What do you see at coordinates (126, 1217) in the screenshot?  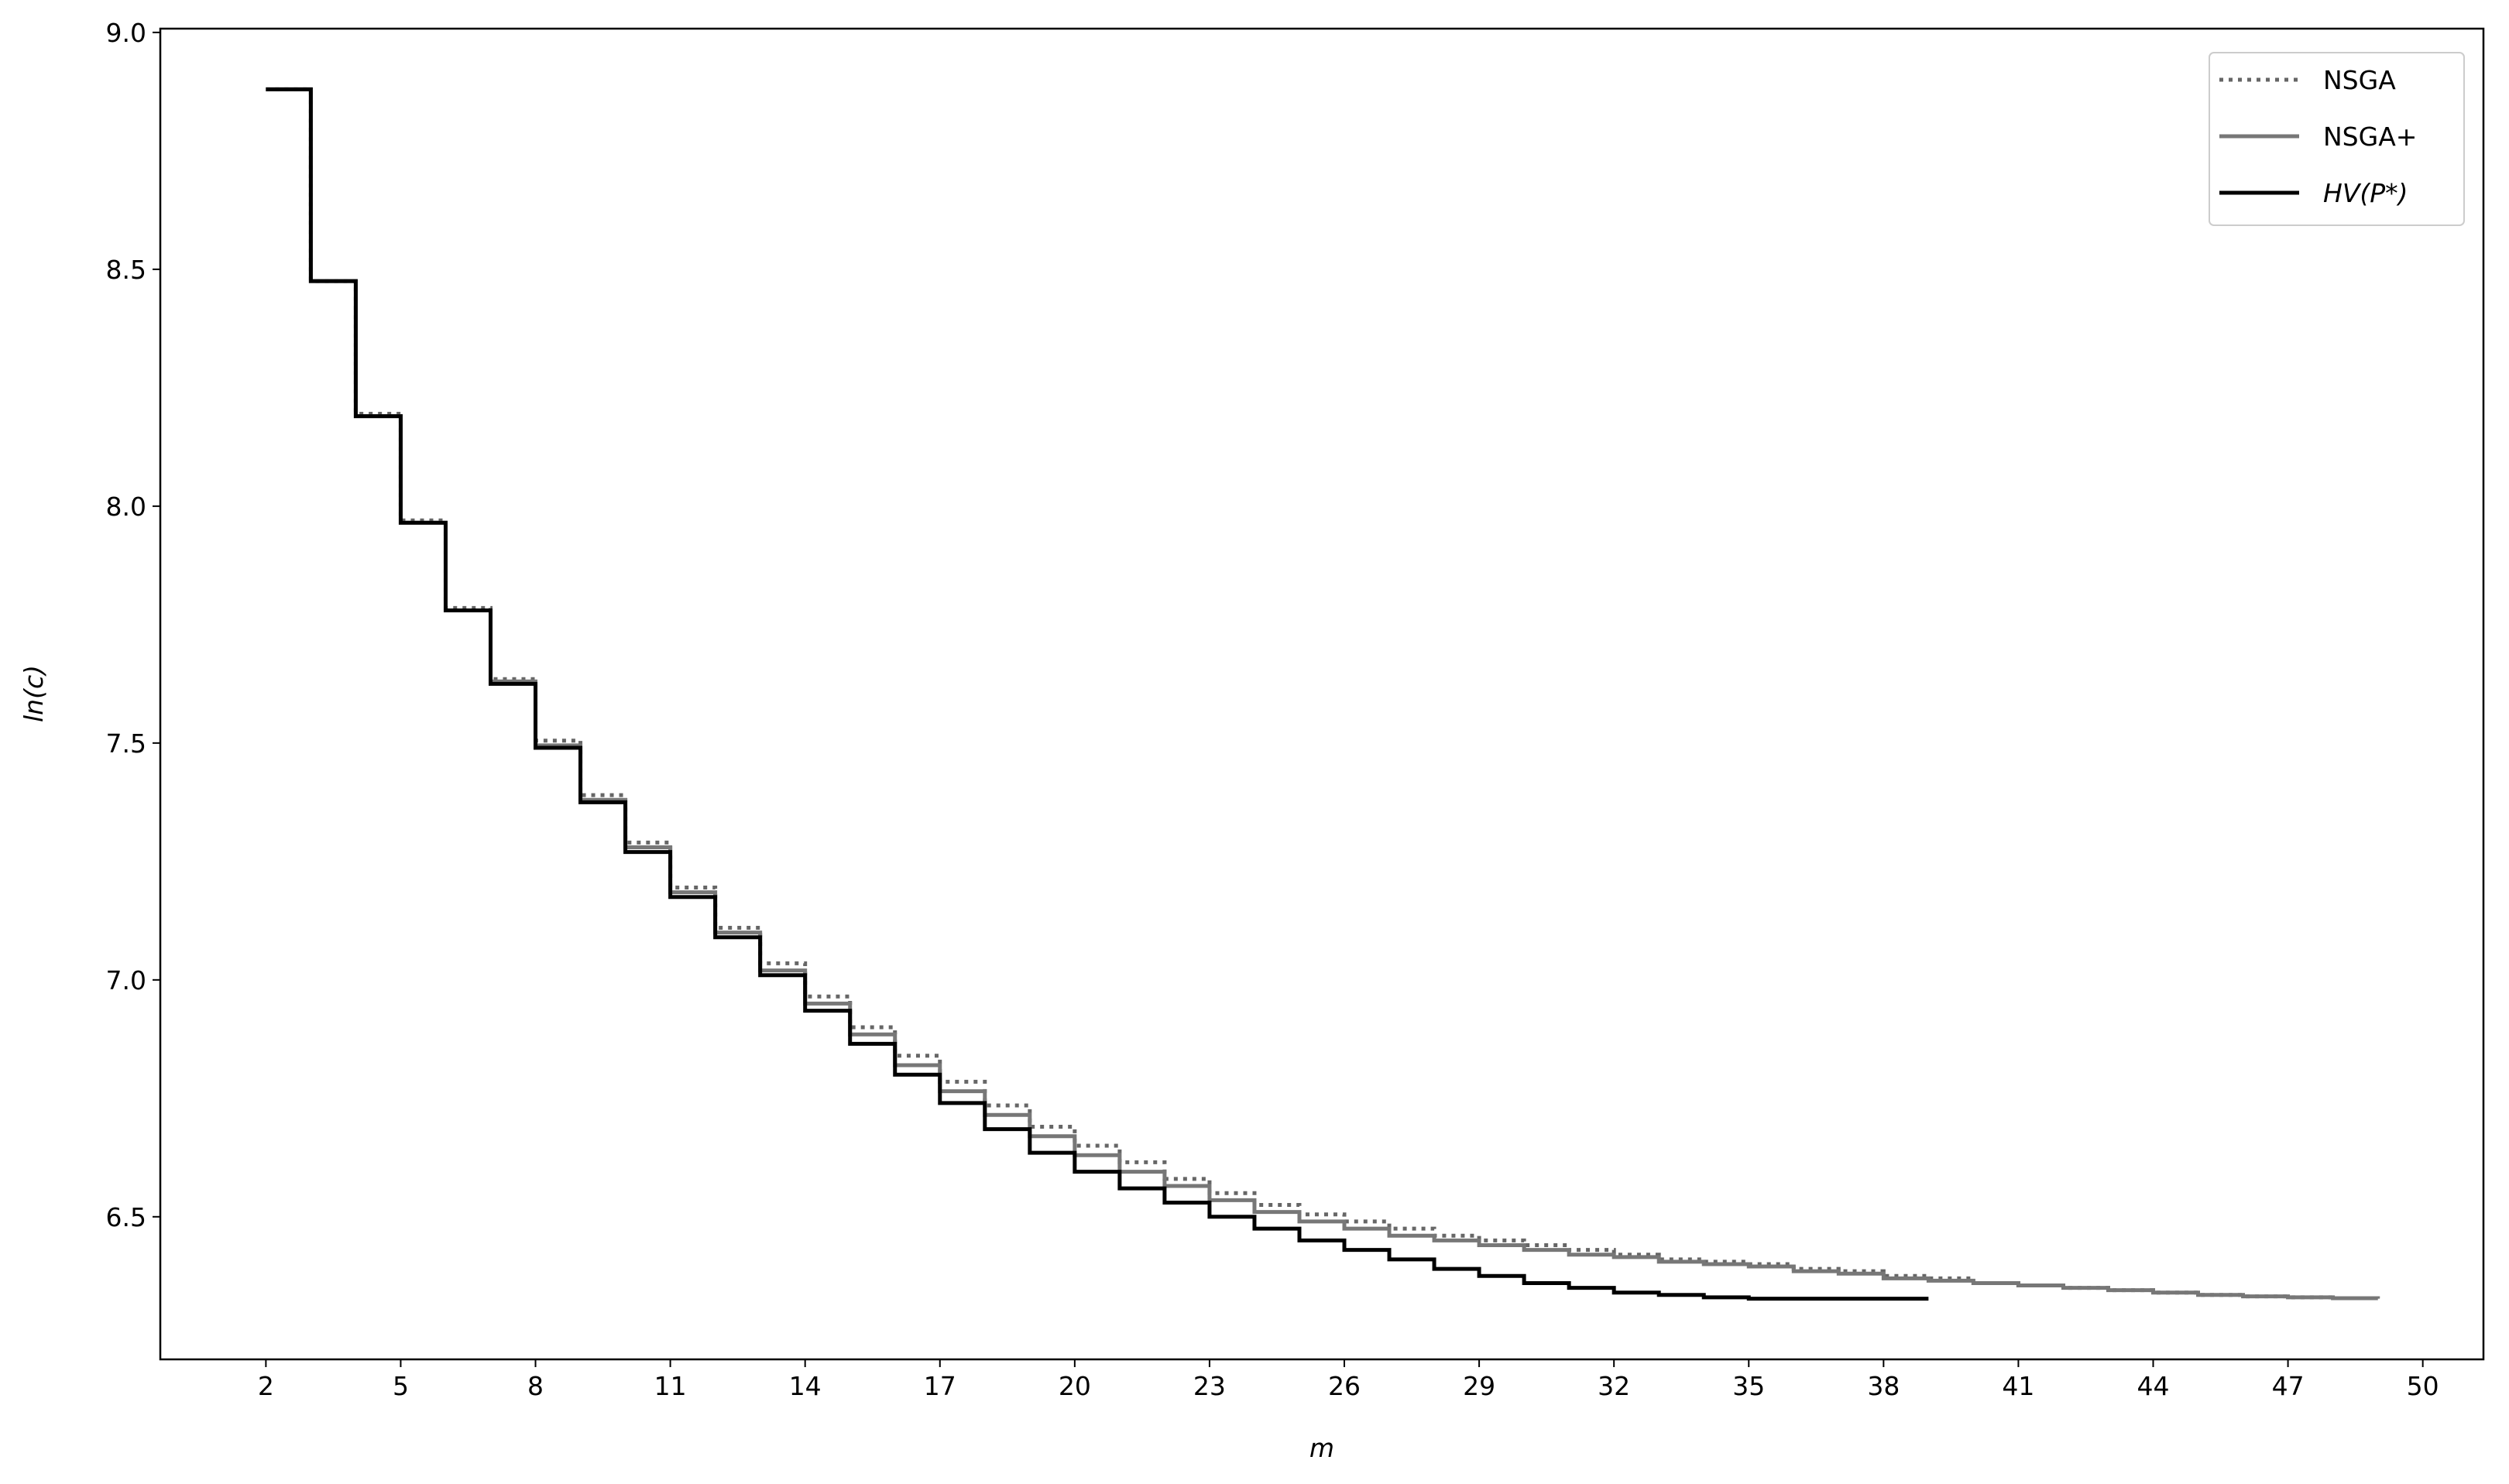 I see `y-tick-label: 6.5` at bounding box center [126, 1217].